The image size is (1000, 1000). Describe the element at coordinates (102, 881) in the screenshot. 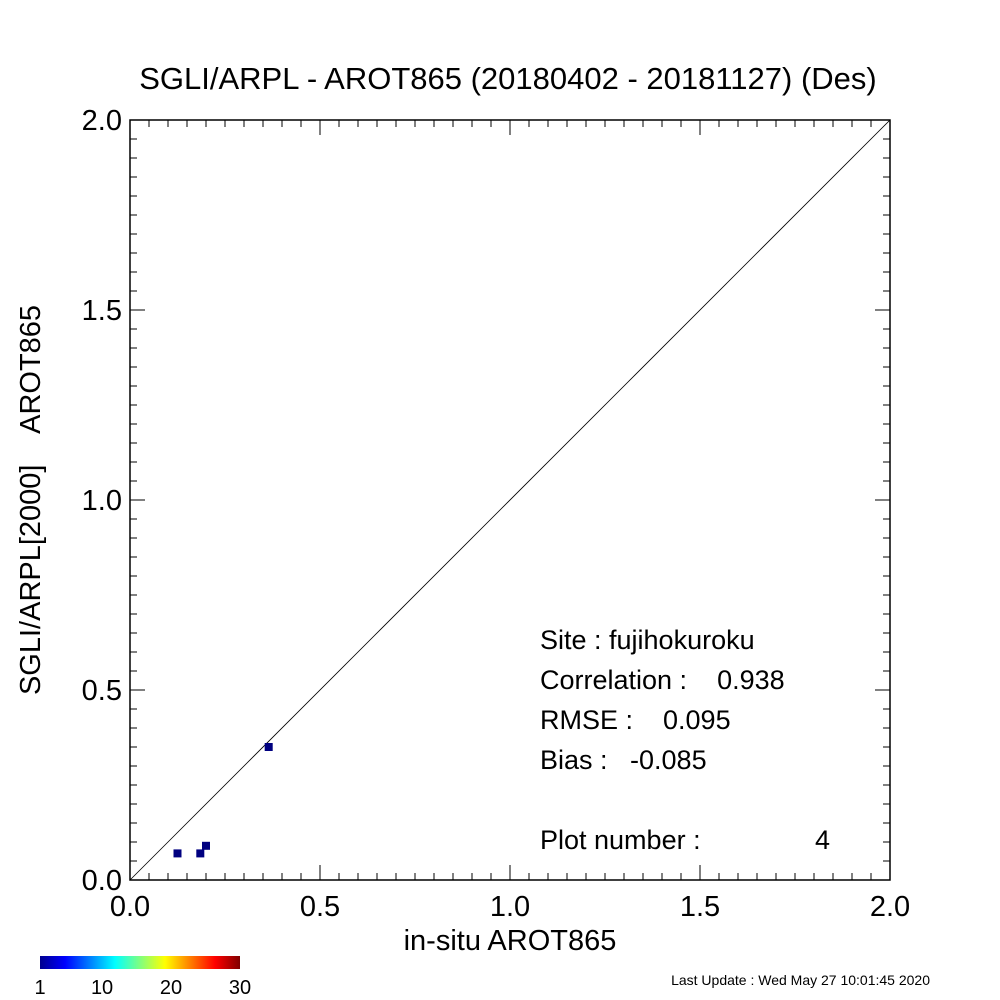

I see `y-tick-label: 0.0` at that location.